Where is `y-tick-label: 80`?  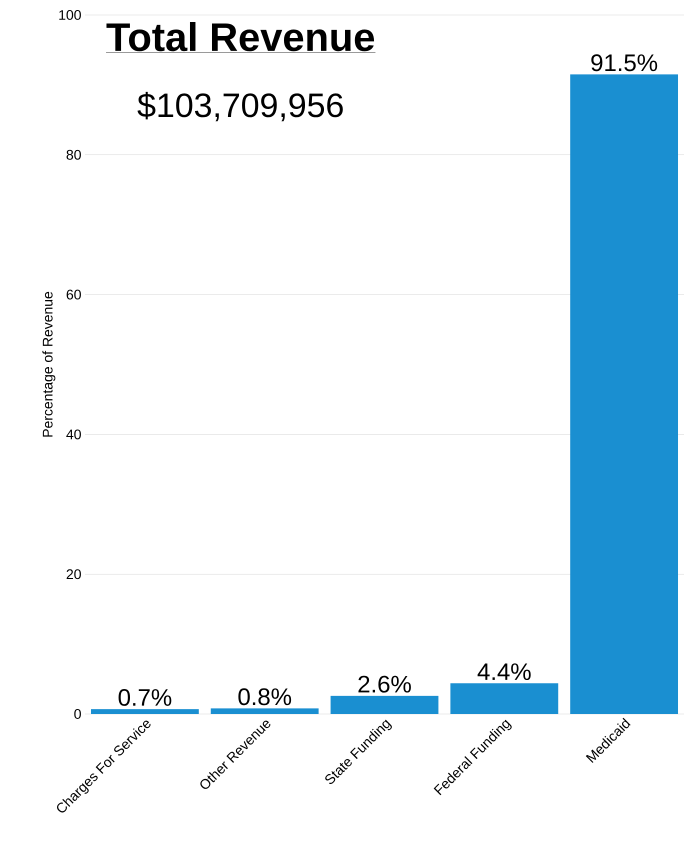 y-tick-label: 80 is located at coordinates (73, 155).